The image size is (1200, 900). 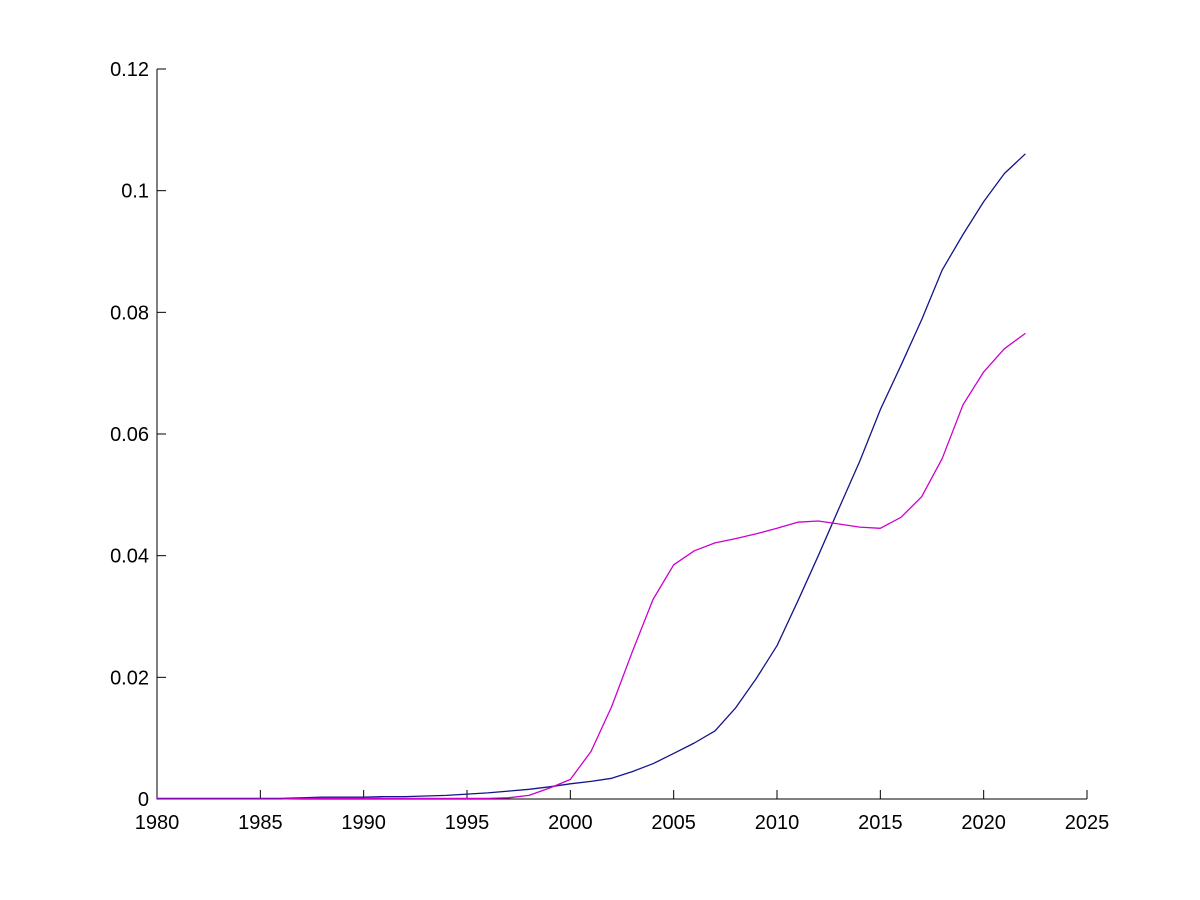 I want to click on x-tick-label: 1995, so click(x=467, y=823).